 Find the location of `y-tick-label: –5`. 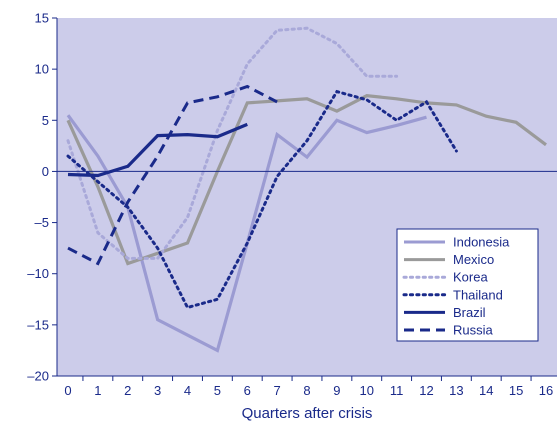

y-tick-label: –5 is located at coordinates (42, 222).